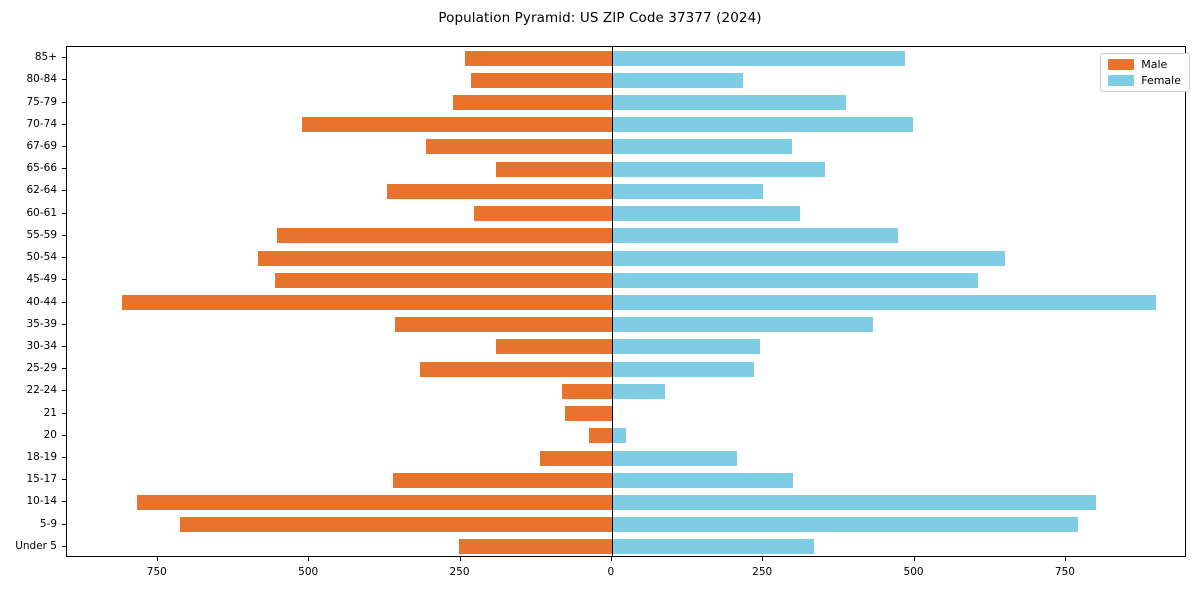 The image size is (1200, 600). What do you see at coordinates (45, 56) in the screenshot?
I see `y-tick-label: 85+` at bounding box center [45, 56].